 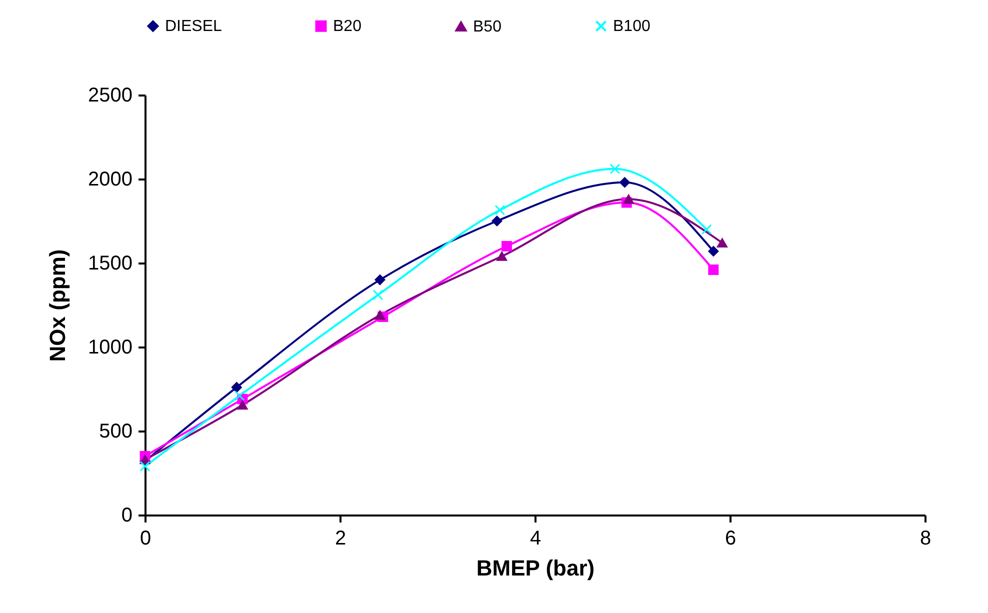 What do you see at coordinates (110, 263) in the screenshot?
I see `y-tick-label: 1500` at bounding box center [110, 263].